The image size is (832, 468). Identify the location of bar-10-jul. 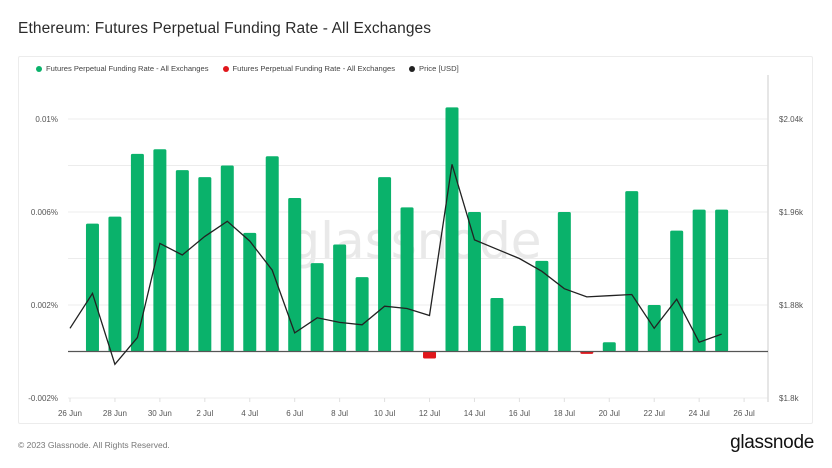
(385, 264).